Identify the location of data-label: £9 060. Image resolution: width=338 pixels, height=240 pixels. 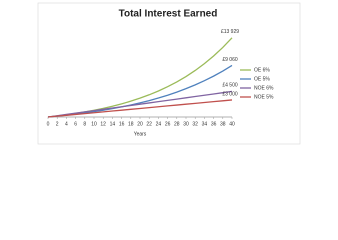
(230, 60).